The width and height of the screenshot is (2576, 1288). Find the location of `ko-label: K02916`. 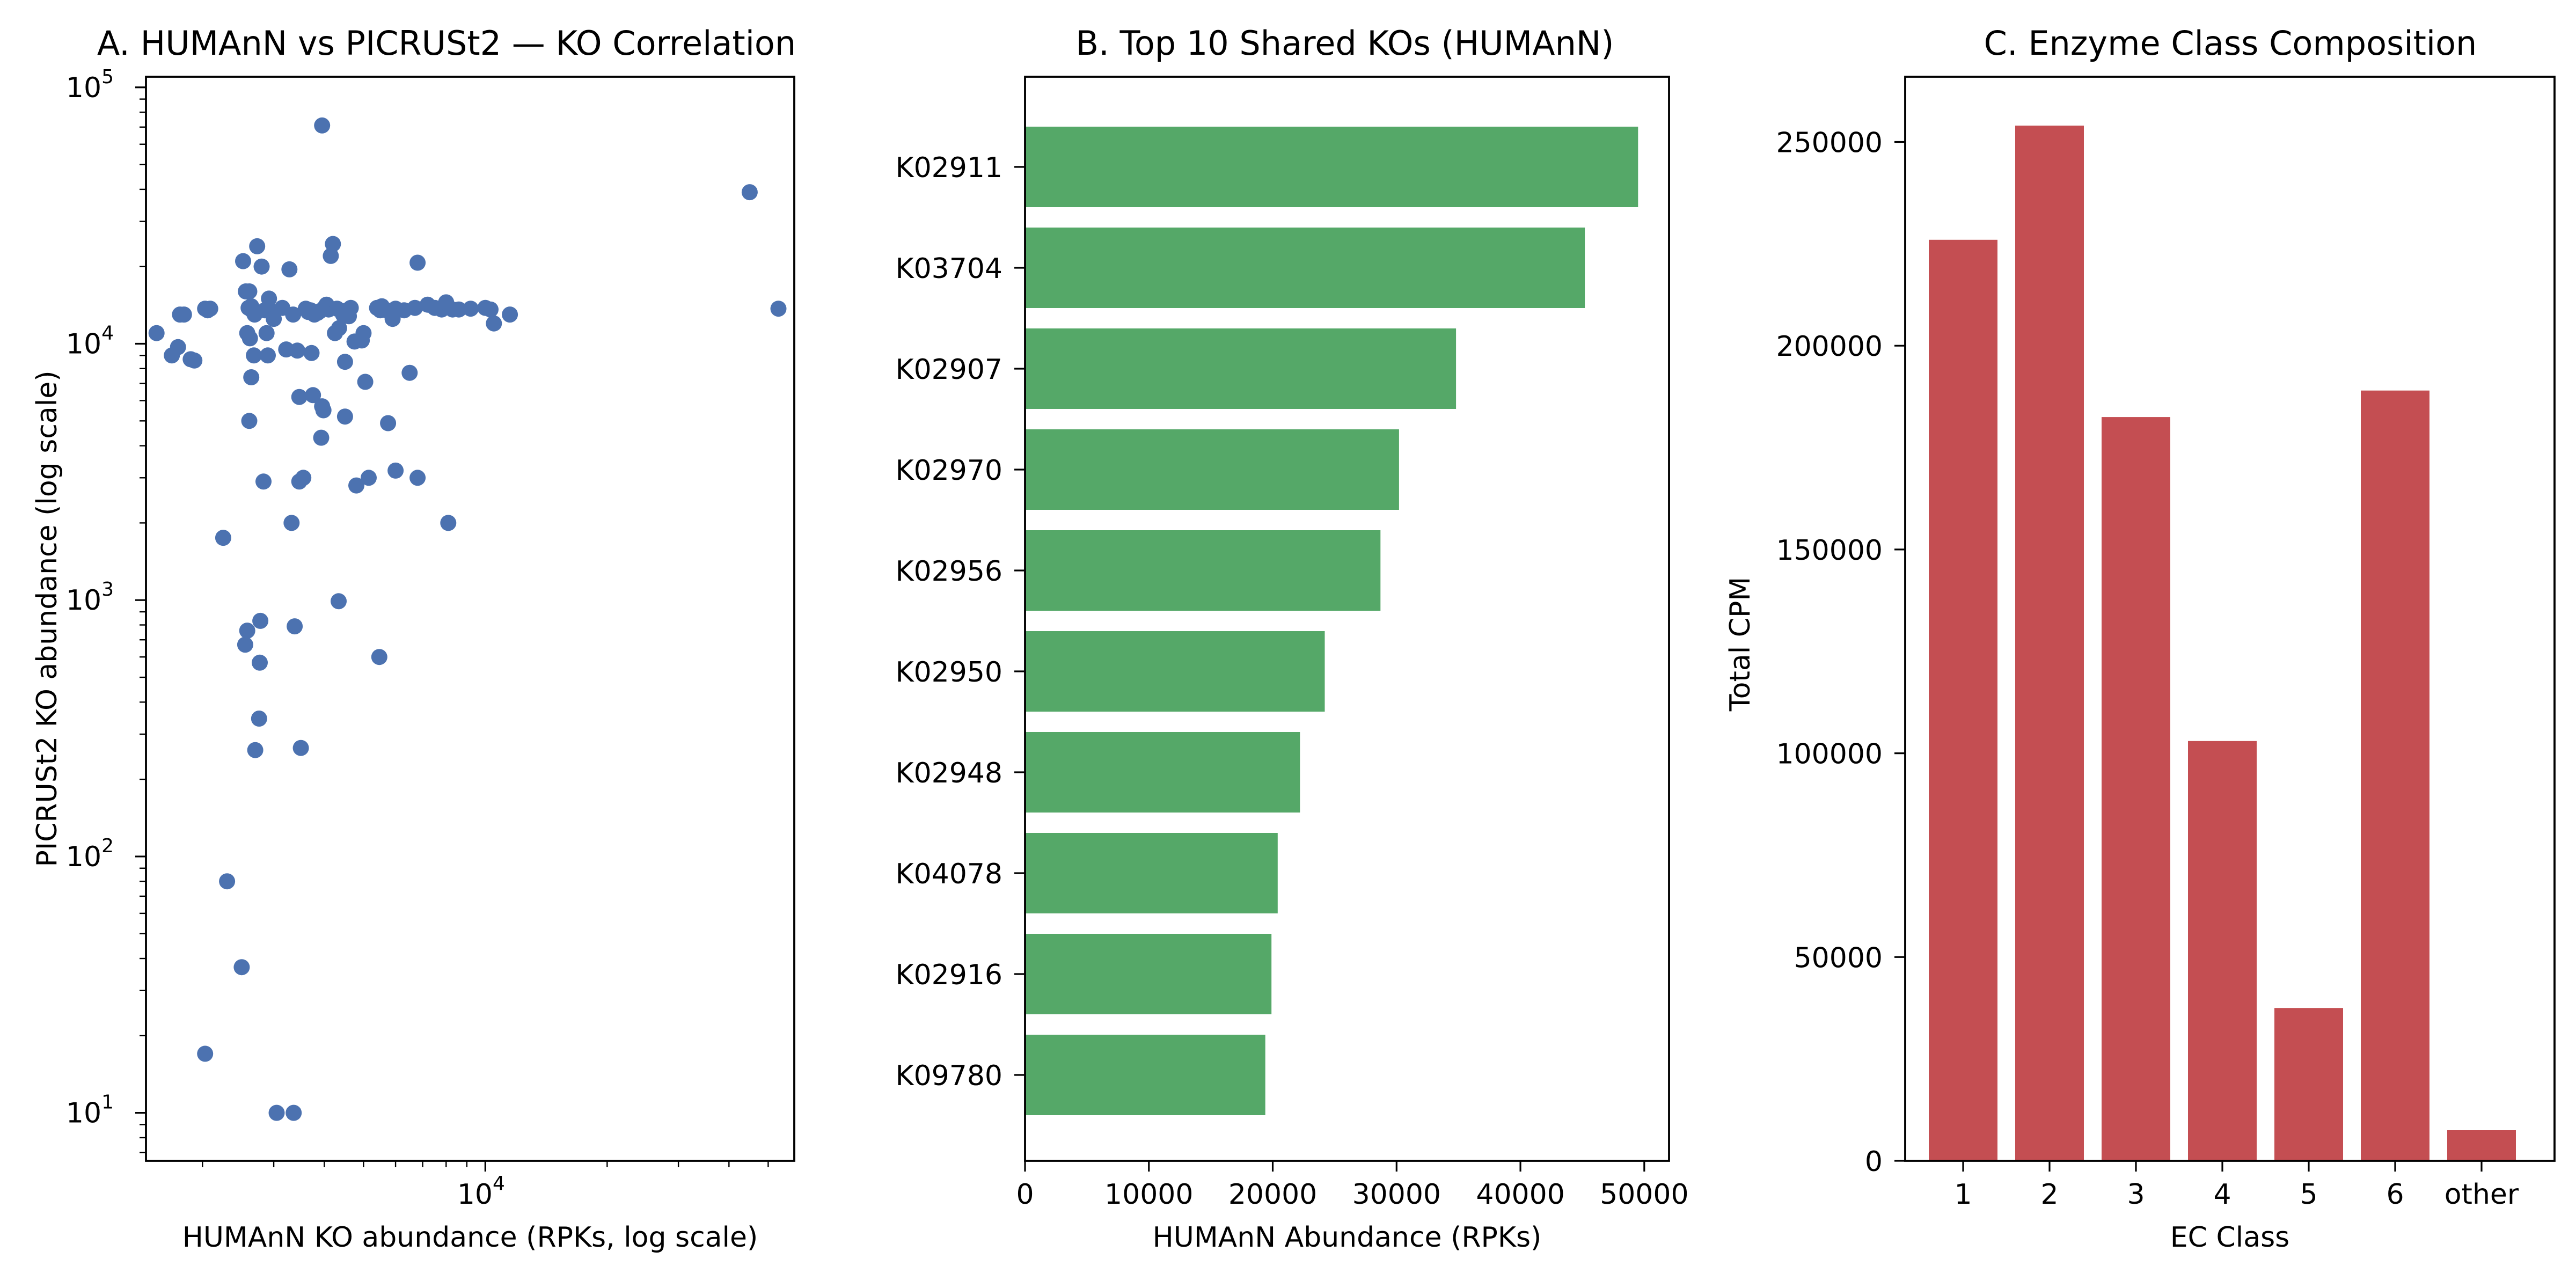

ko-label: K02916 is located at coordinates (948, 975).